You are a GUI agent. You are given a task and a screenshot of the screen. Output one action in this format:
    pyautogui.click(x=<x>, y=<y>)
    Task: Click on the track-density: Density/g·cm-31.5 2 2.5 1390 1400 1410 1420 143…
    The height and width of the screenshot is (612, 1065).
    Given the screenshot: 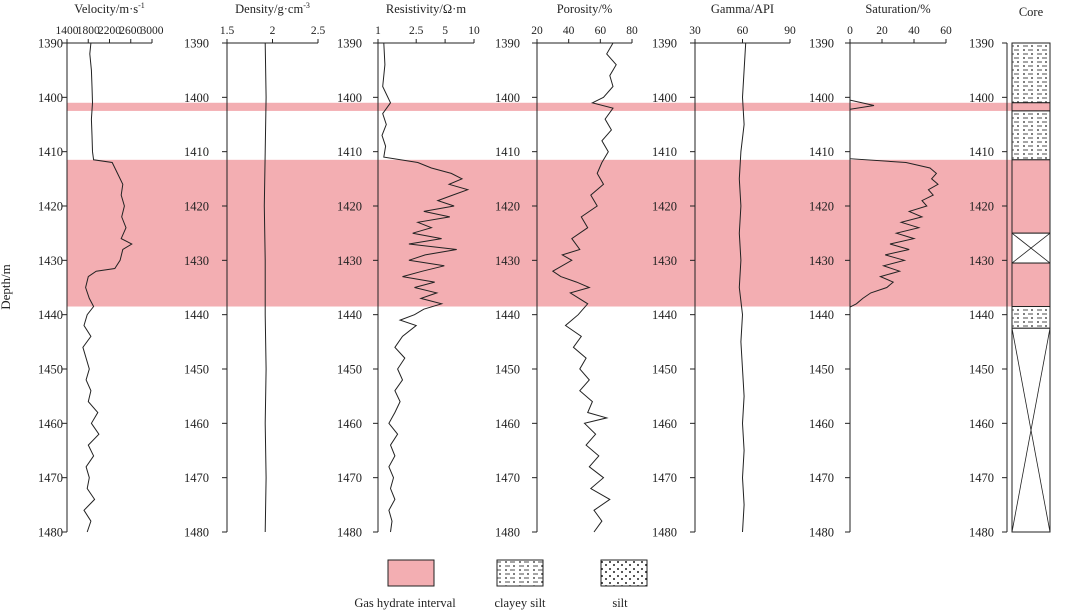 What is the action you would take?
    pyautogui.click(x=254, y=270)
    